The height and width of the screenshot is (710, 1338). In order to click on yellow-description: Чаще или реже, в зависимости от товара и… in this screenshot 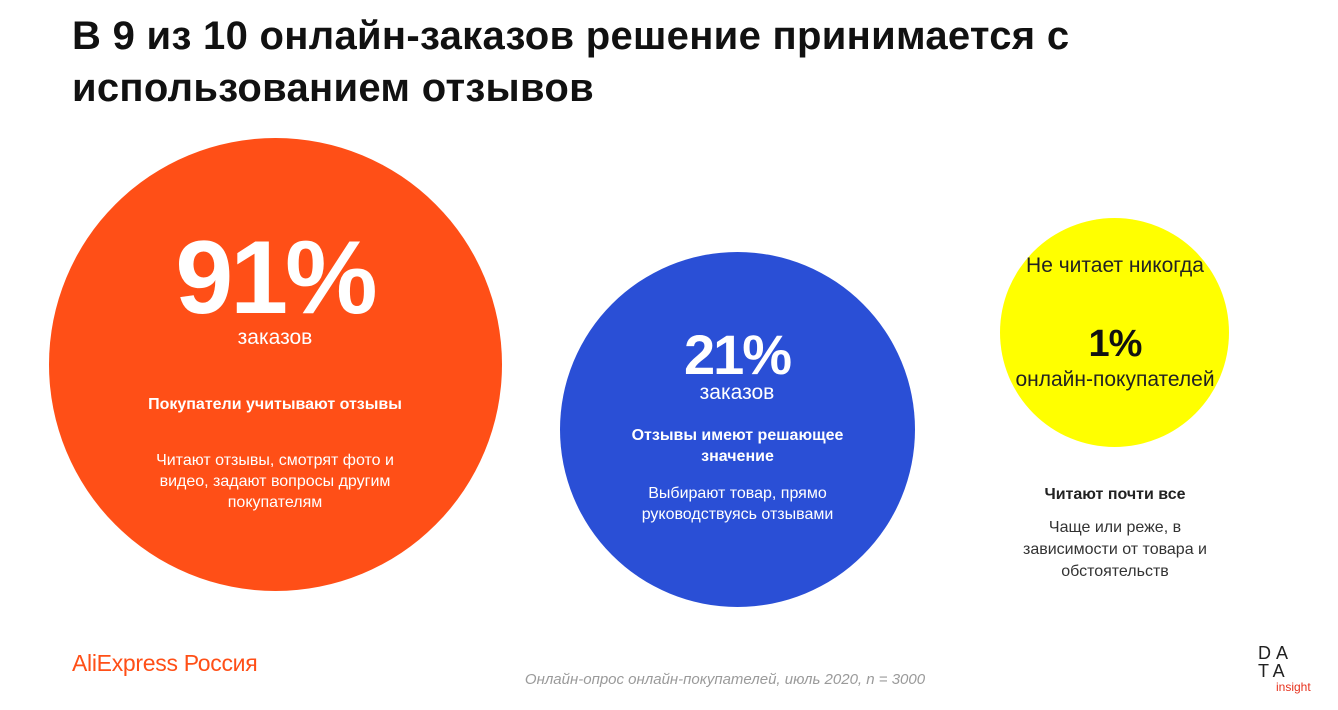, I will do `click(1115, 549)`.